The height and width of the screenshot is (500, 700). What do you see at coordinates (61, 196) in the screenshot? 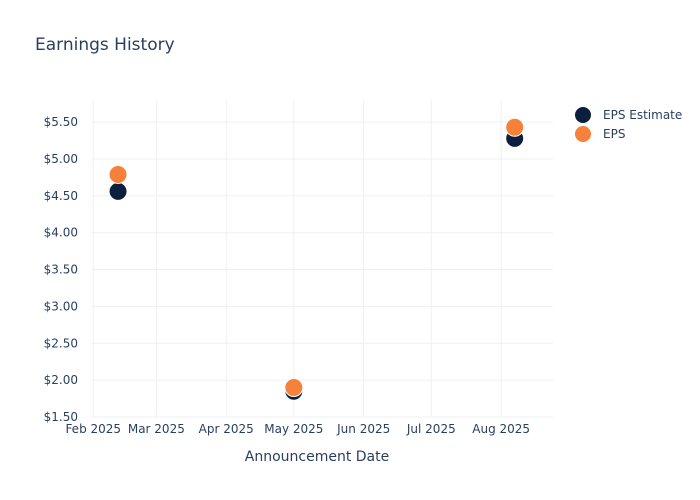
I see `y-tick-label: $4.50` at bounding box center [61, 196].